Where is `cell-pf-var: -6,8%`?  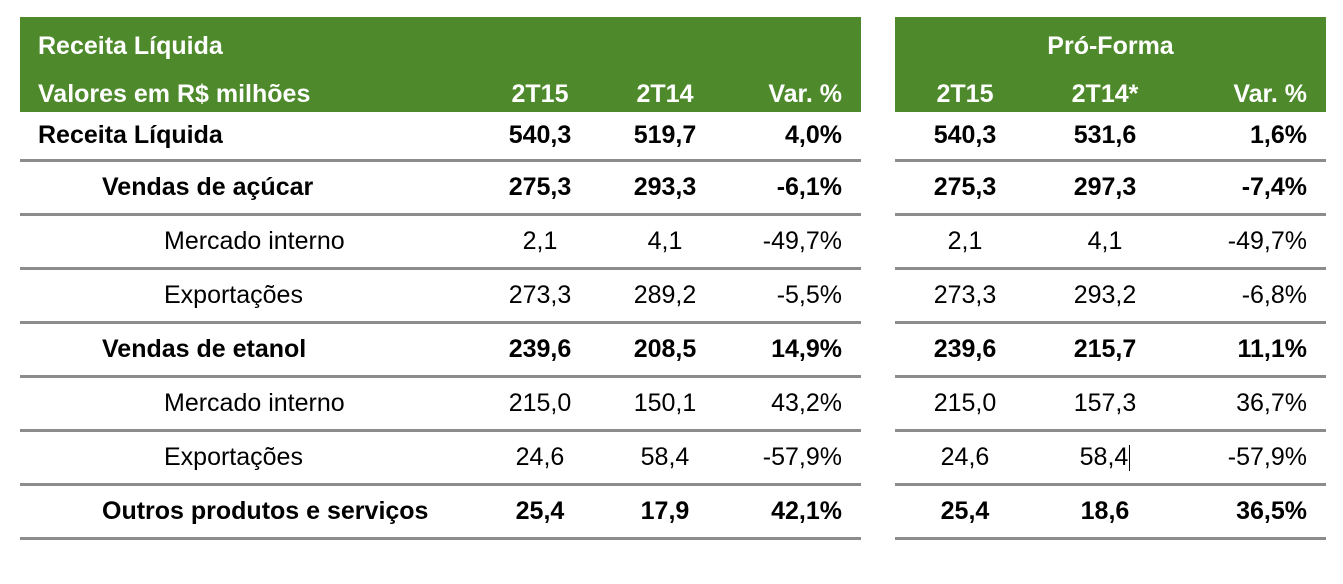 cell-pf-var: -6,8% is located at coordinates (1274, 295).